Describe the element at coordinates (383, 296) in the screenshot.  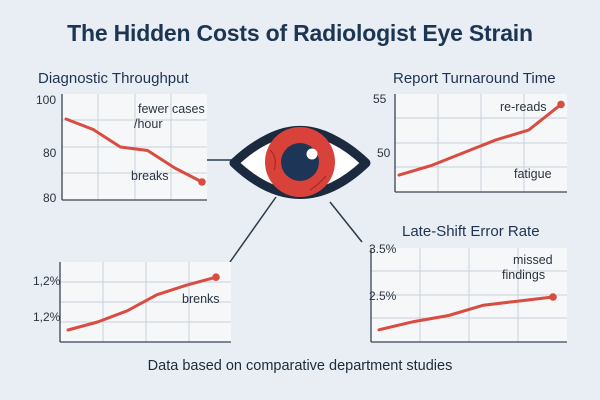
I see `y-tick-label: 2.5%` at that location.